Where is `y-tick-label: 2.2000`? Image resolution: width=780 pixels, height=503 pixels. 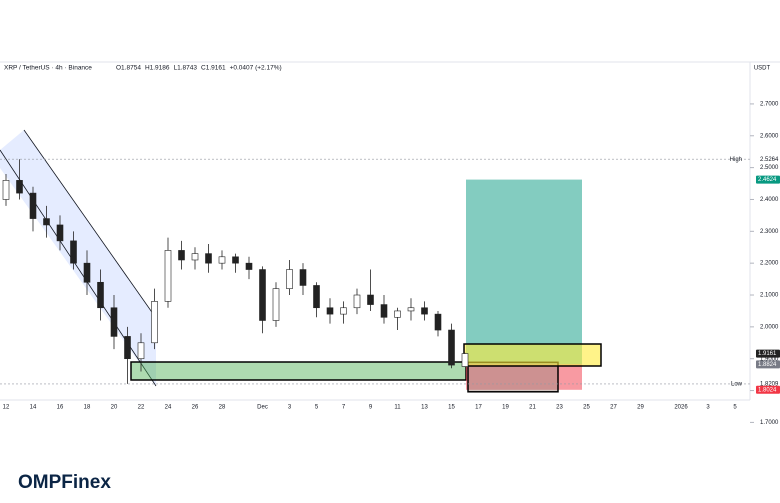 y-tick-label: 2.2000 is located at coordinates (769, 264).